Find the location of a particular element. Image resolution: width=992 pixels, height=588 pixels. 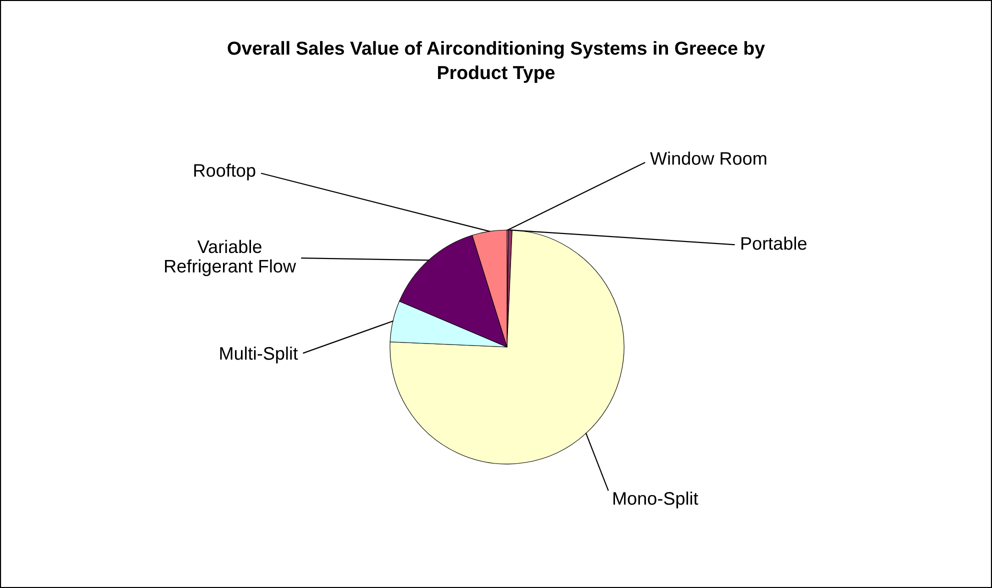

slice-label: Mono-Split is located at coordinates (655, 500).